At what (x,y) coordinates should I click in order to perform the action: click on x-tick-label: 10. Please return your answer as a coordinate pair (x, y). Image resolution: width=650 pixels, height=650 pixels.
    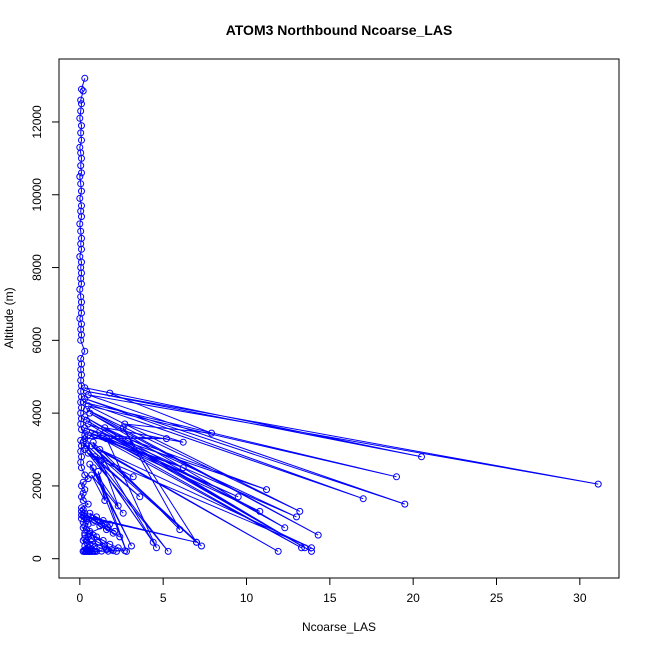
    Looking at the image, I should click on (247, 598).